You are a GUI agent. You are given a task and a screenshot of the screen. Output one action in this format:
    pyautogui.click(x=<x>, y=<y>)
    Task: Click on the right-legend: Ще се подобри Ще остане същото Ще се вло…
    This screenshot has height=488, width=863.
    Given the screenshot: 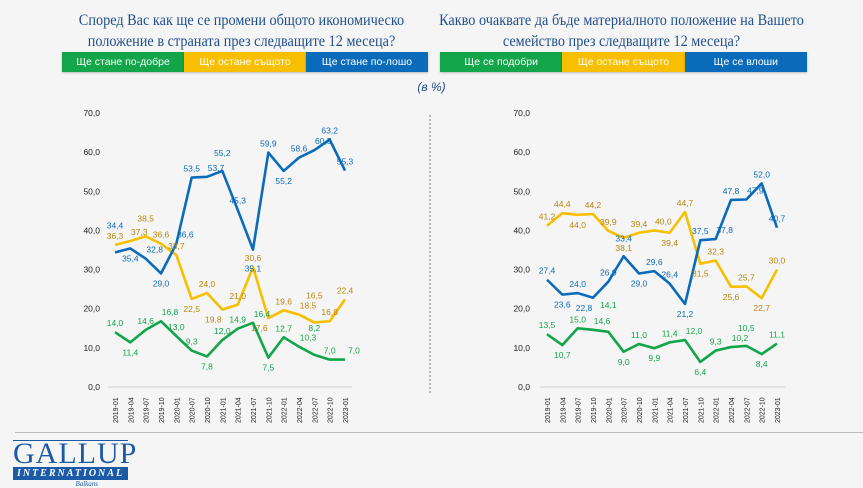 What is the action you would take?
    pyautogui.click(x=623, y=62)
    